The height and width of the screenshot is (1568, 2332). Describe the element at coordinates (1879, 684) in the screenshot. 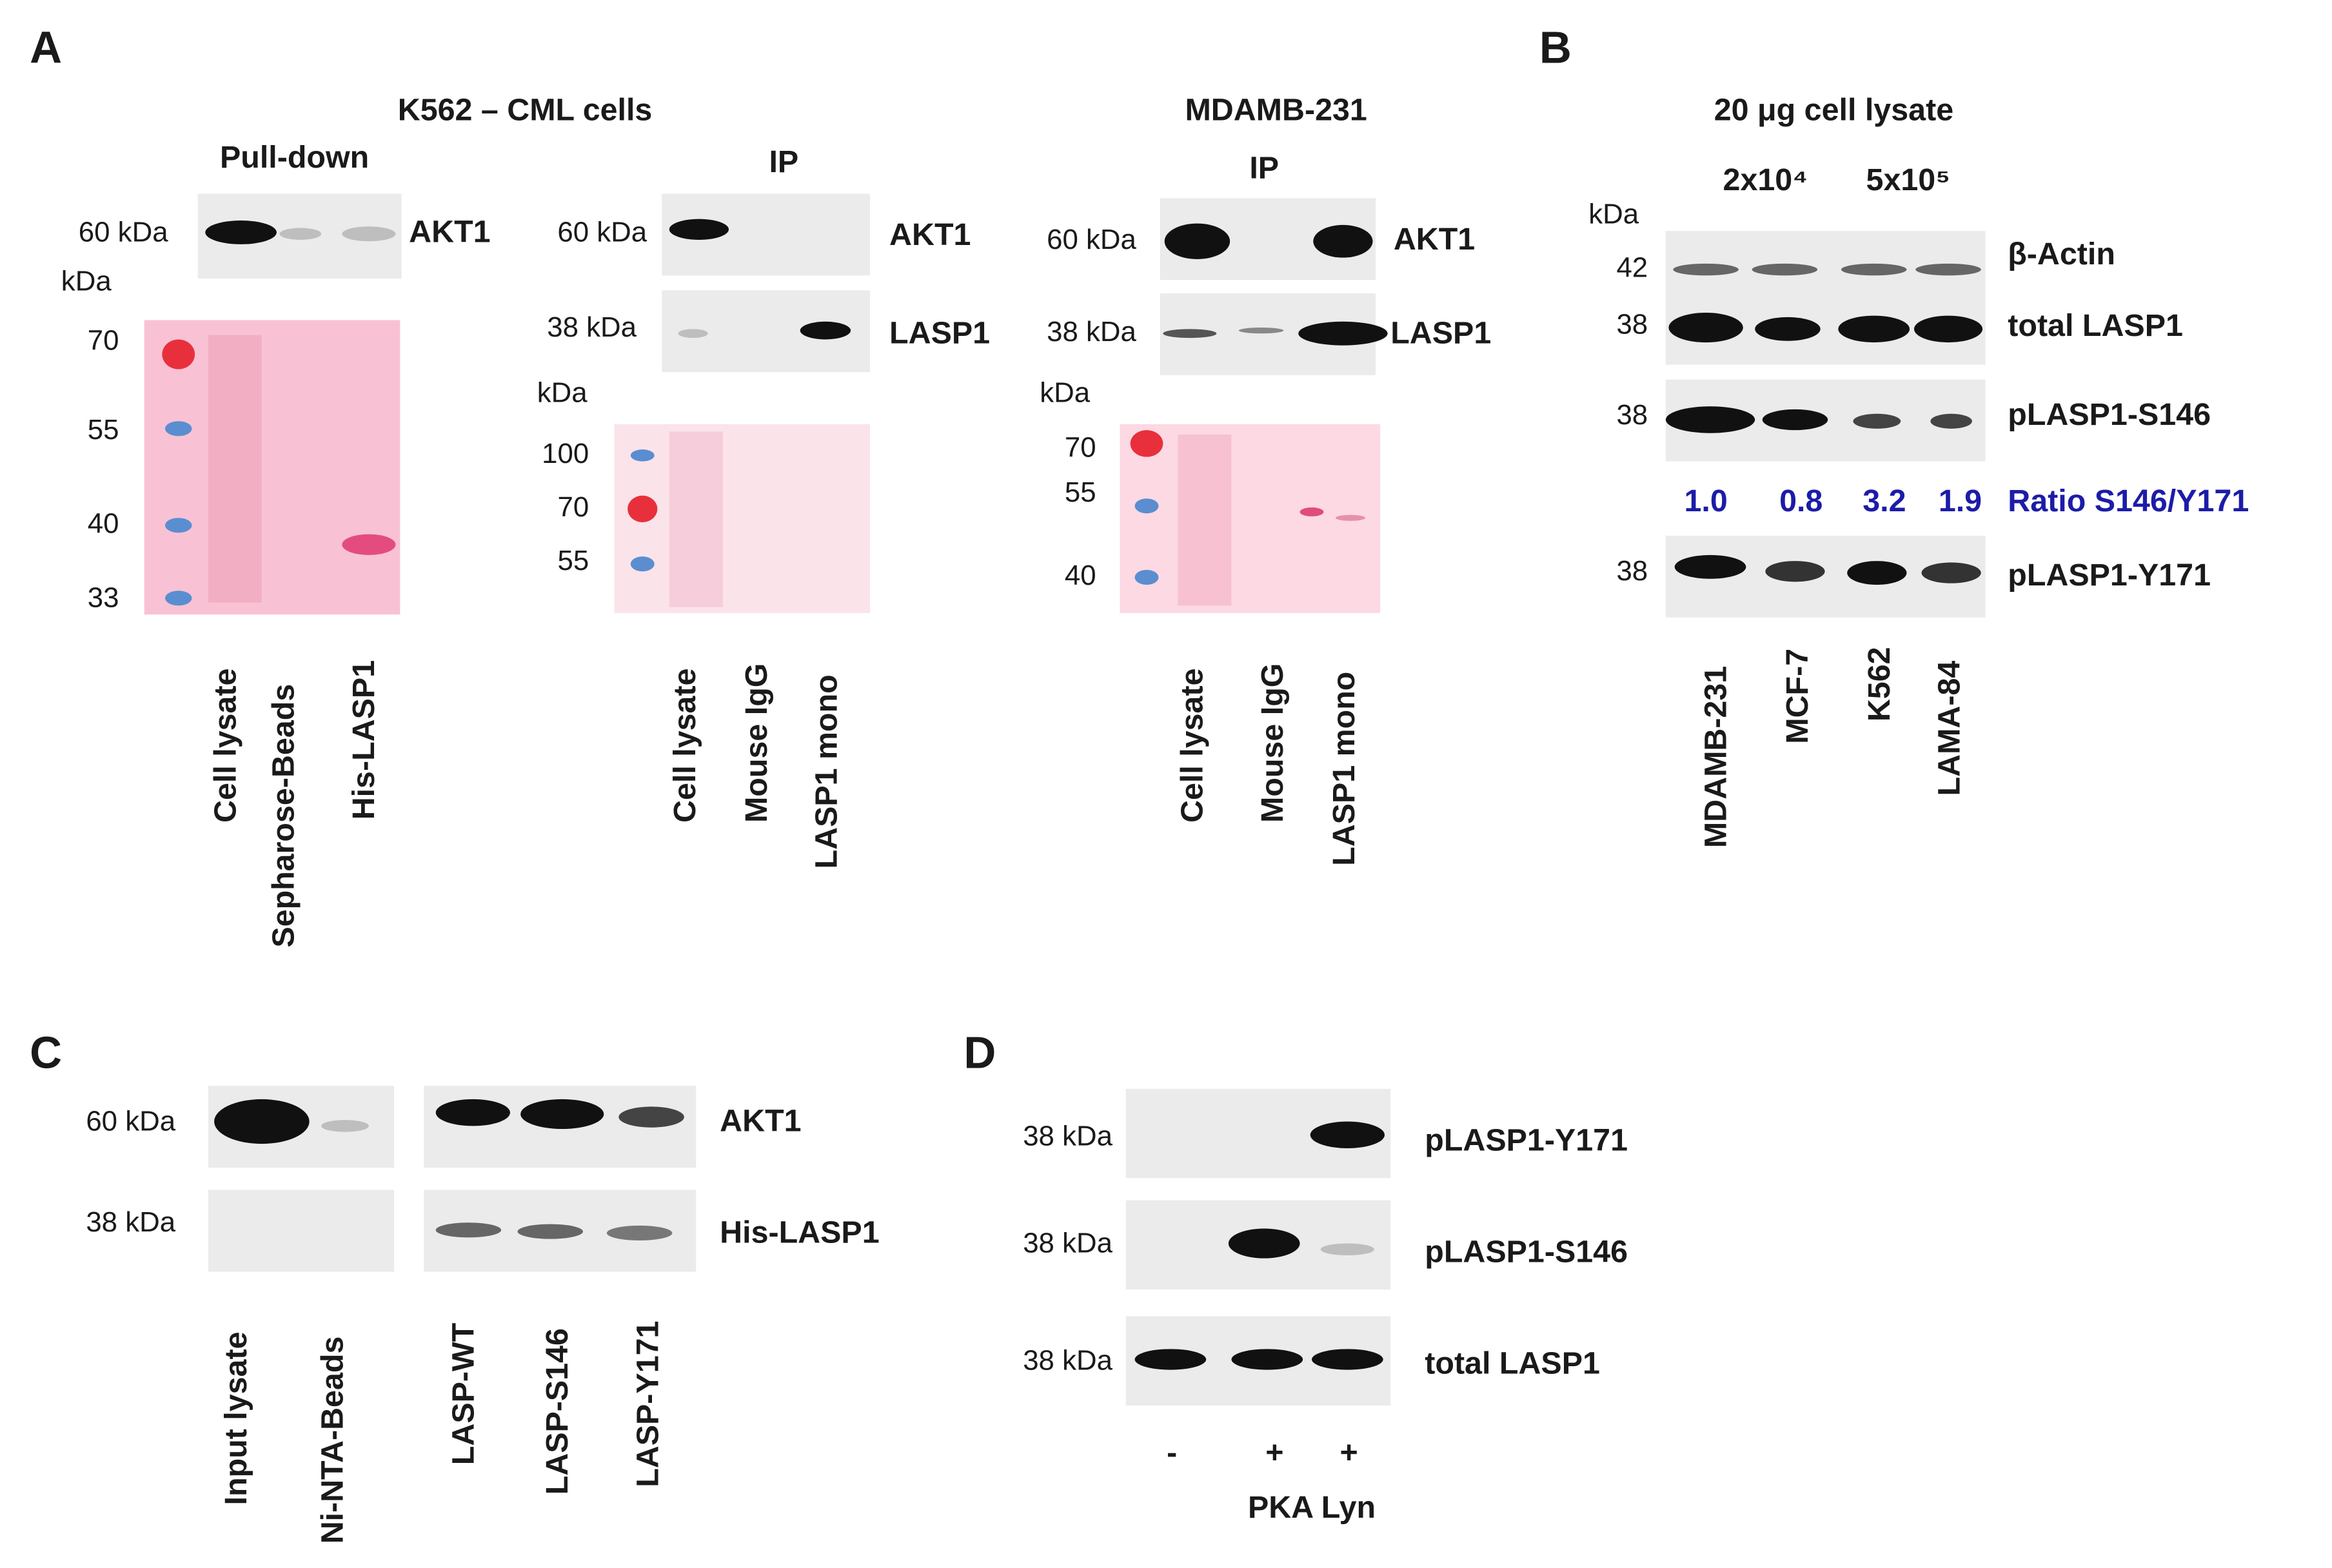

I see `lane-label: K562` at that location.